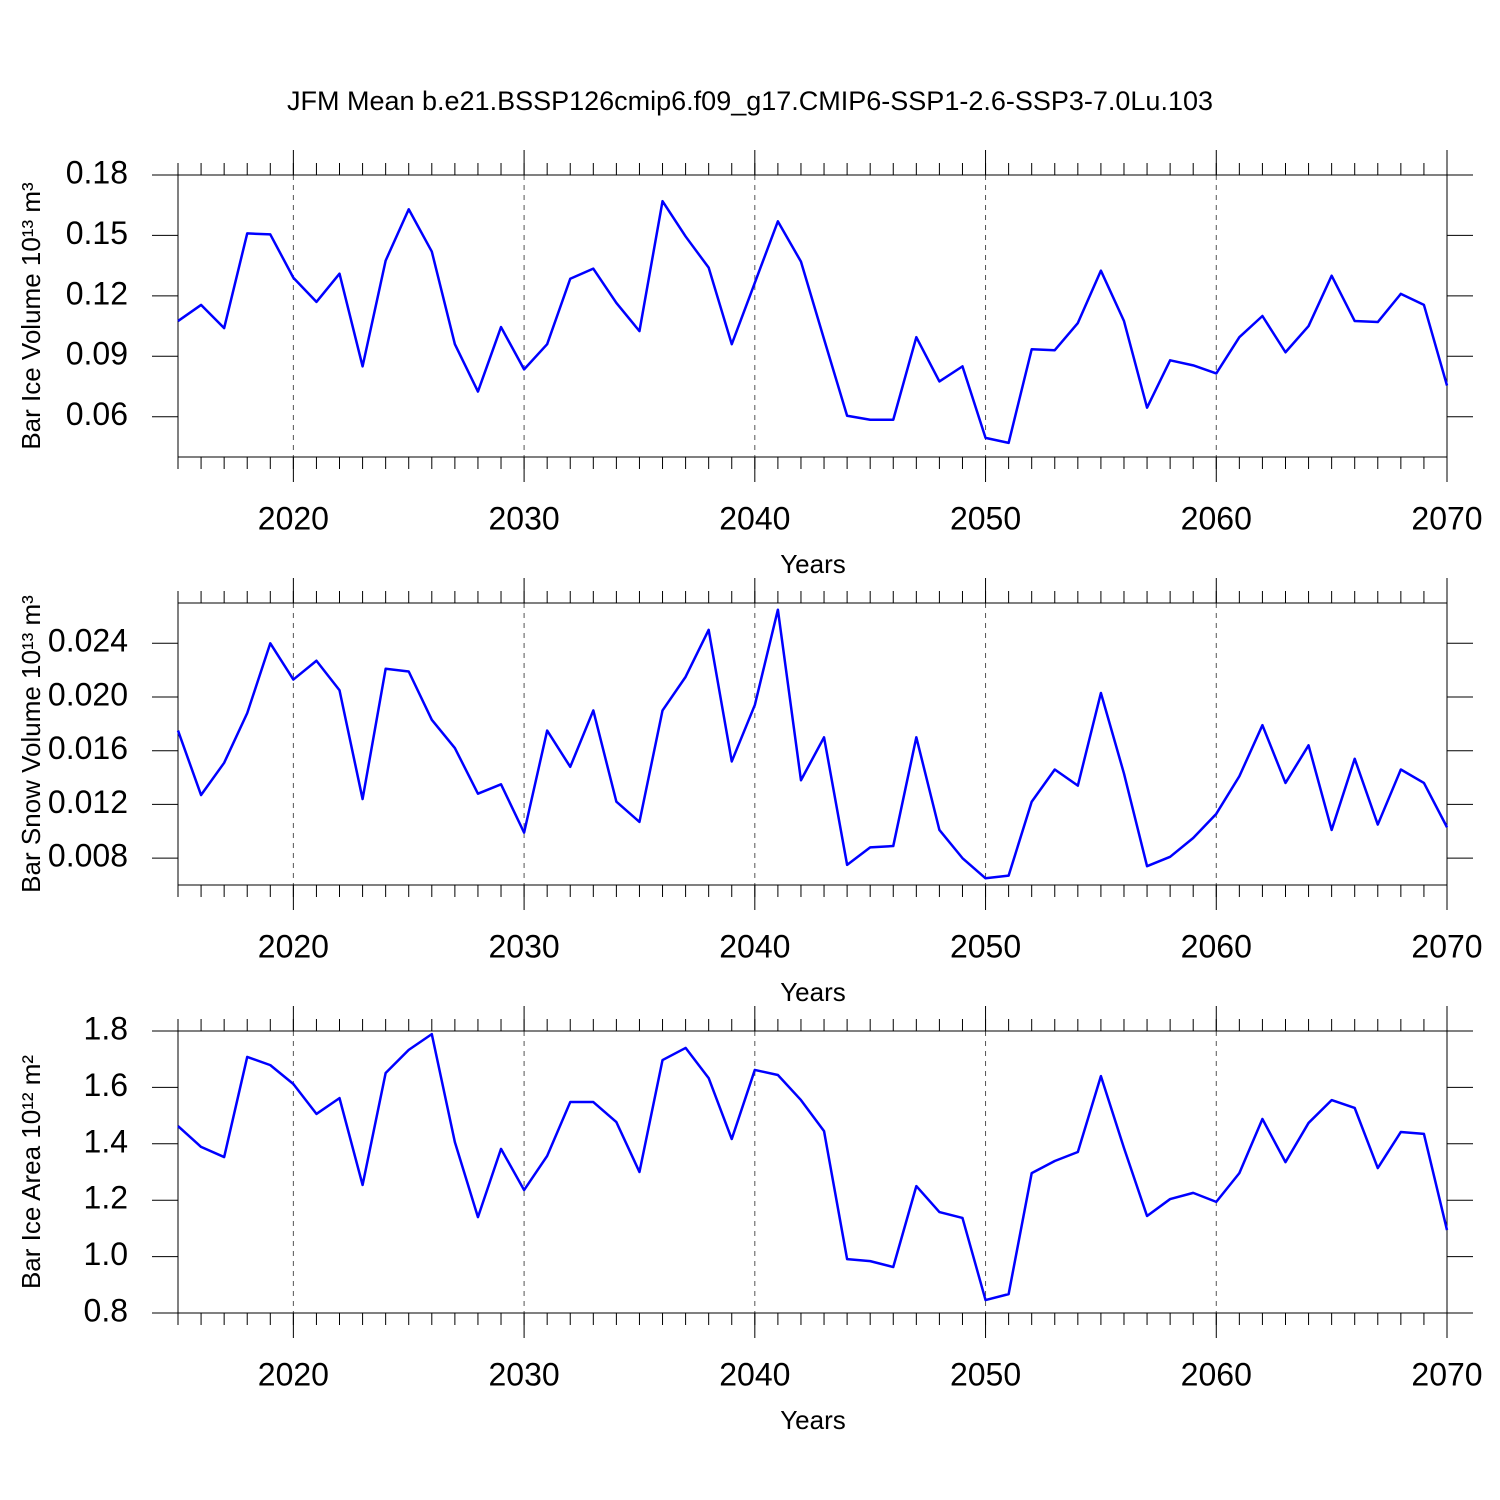 The width and height of the screenshot is (1500, 1500). I want to click on y-tick-label: 1.4, so click(106, 1141).